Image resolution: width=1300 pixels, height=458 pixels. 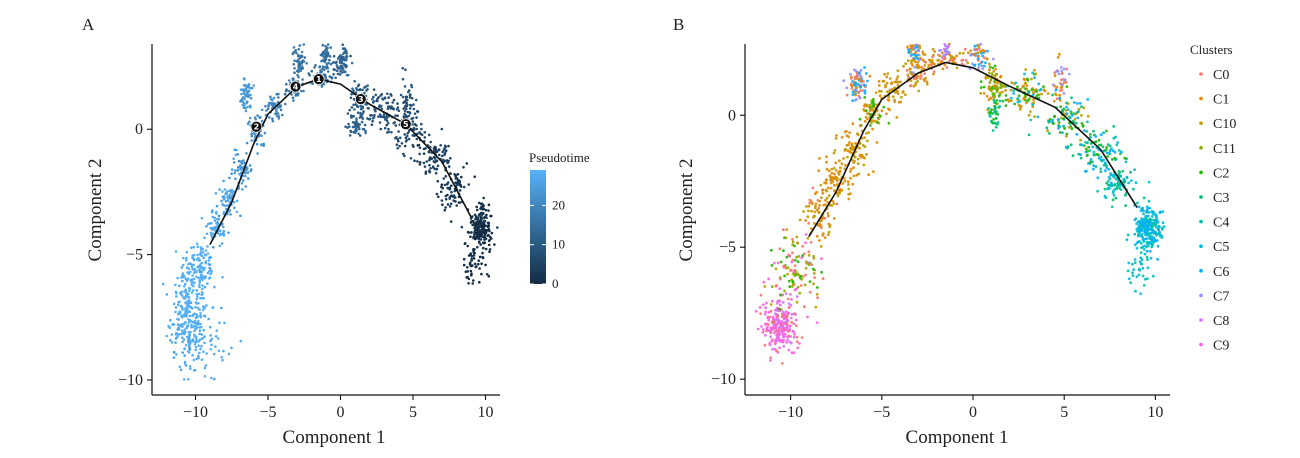 I want to click on legend-entry: C1, so click(x=1214, y=100).